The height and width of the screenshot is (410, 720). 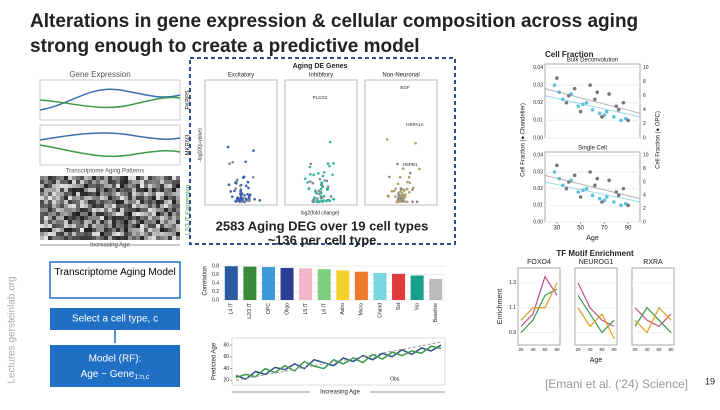 What do you see at coordinates (521, 349) in the screenshot?
I see `x-tick-label: 20` at bounding box center [521, 349].